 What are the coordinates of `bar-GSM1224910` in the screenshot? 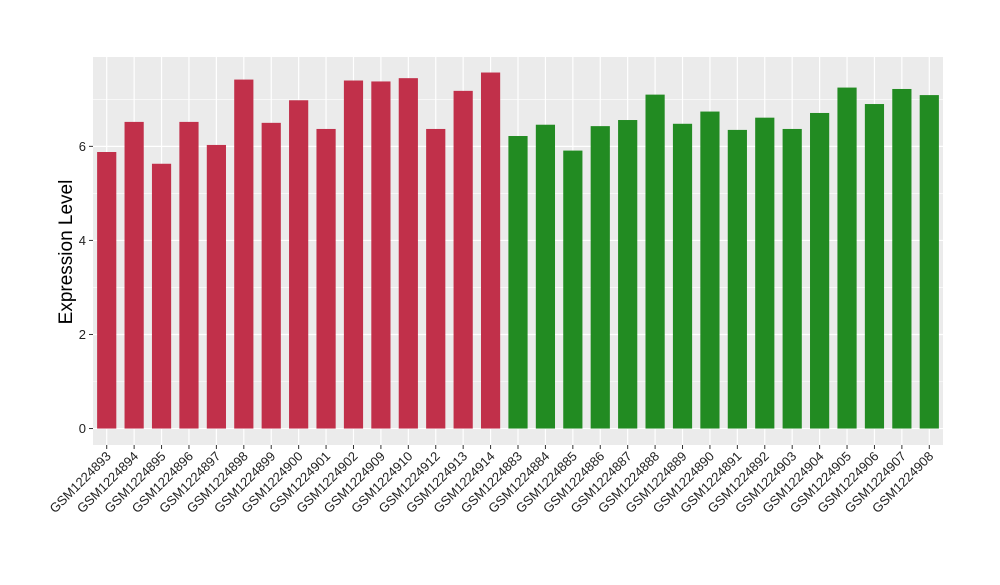 It's located at (408, 253).